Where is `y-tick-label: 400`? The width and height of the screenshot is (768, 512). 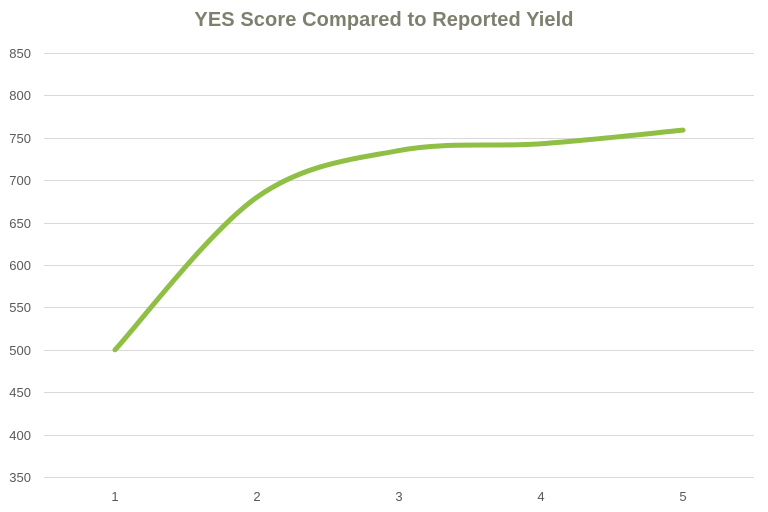
y-tick-label: 400 is located at coordinates (20, 435).